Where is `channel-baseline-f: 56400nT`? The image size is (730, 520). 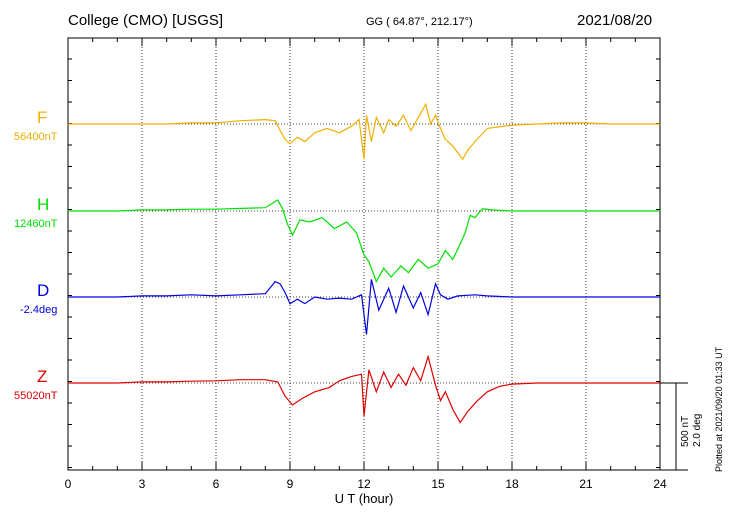 channel-baseline-f: 56400nT is located at coordinates (36, 137).